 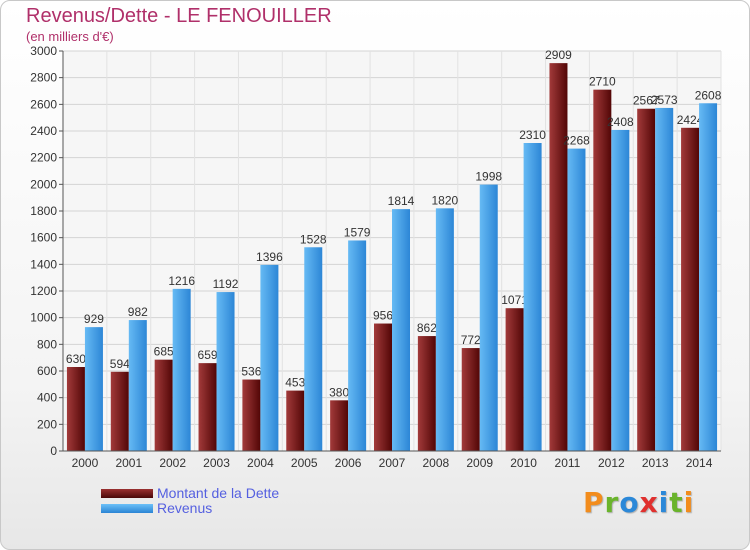 What do you see at coordinates (620, 122) in the screenshot?
I see `data-label-revenus: 2408` at bounding box center [620, 122].